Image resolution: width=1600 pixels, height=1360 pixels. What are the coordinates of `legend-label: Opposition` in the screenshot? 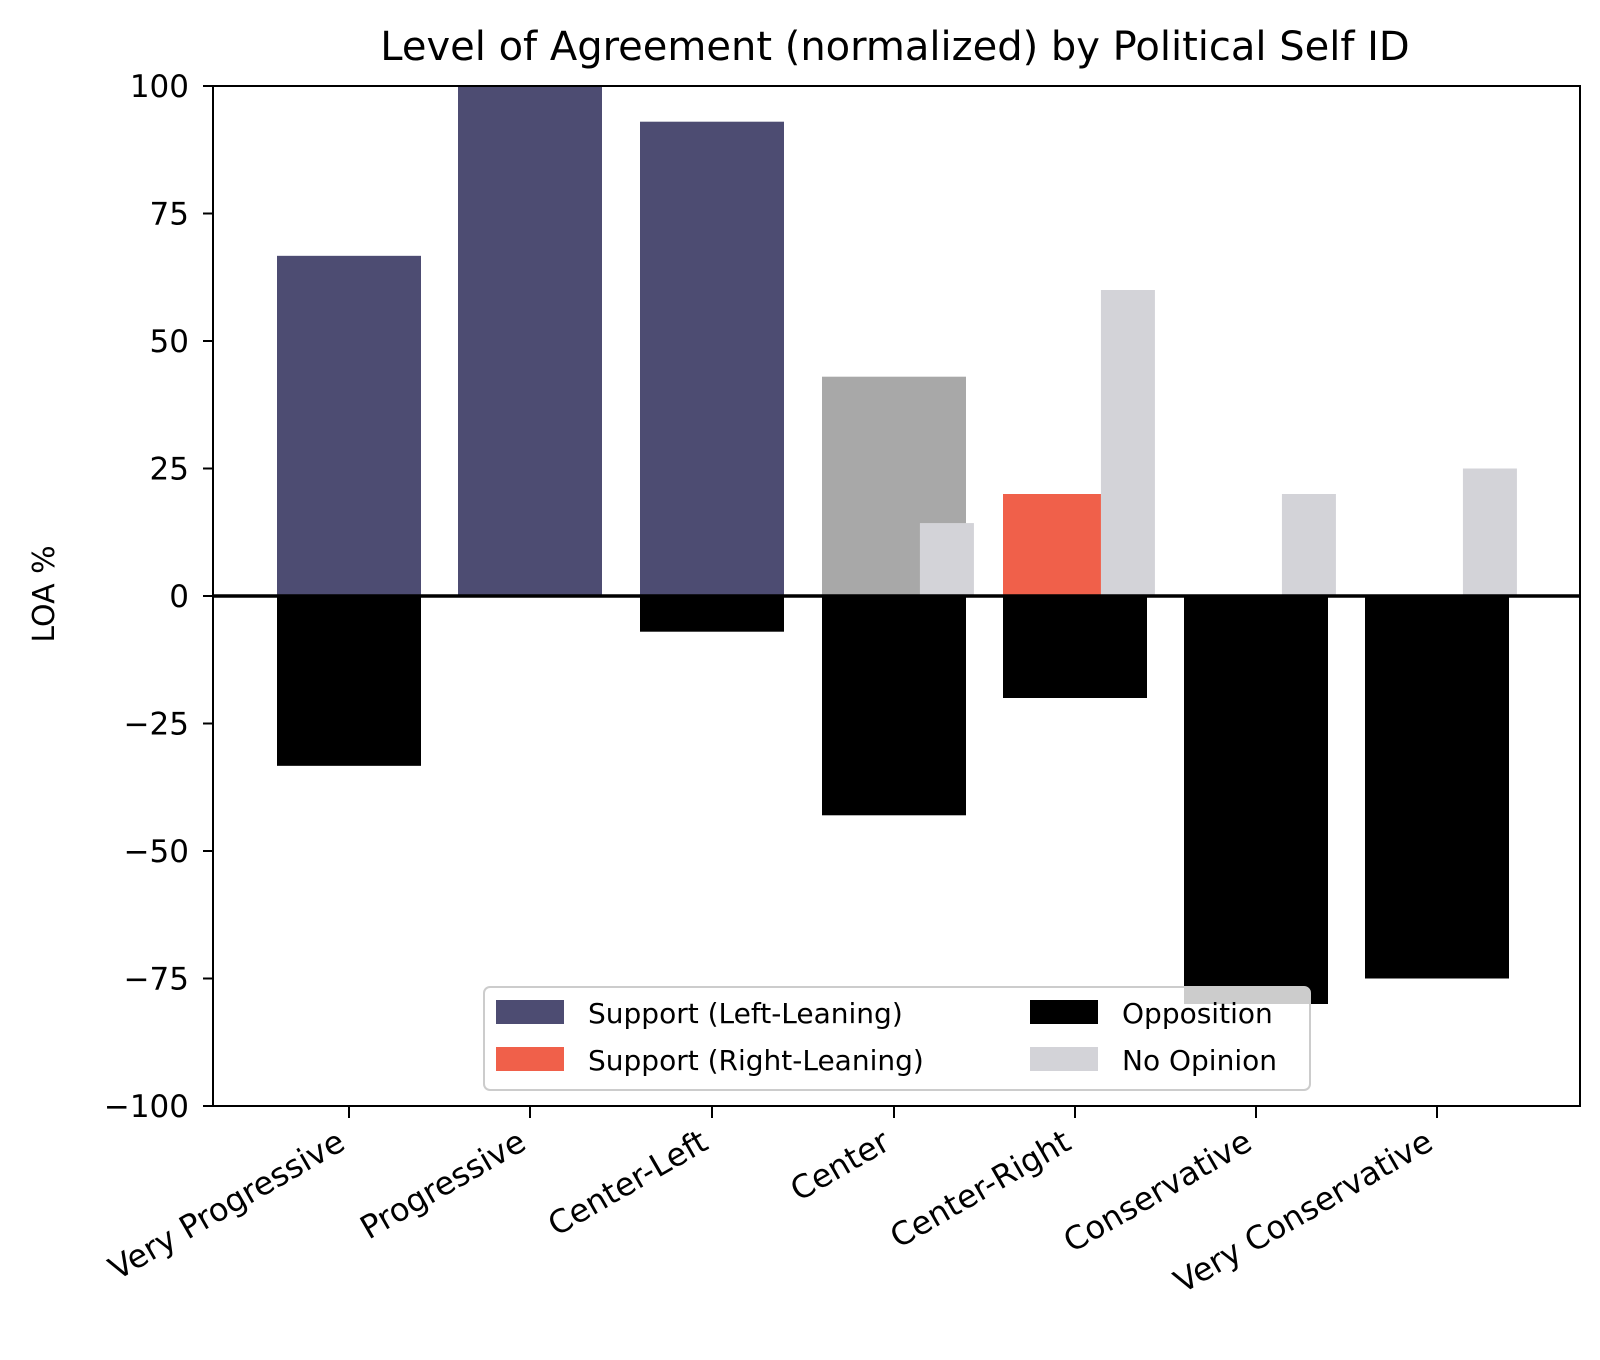 It's located at (1197, 1013).